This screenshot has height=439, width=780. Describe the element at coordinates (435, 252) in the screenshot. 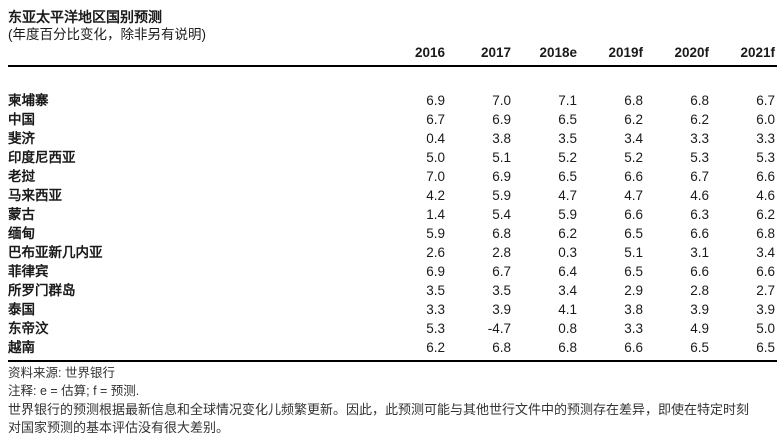

I see `value-cell: 2.6` at that location.